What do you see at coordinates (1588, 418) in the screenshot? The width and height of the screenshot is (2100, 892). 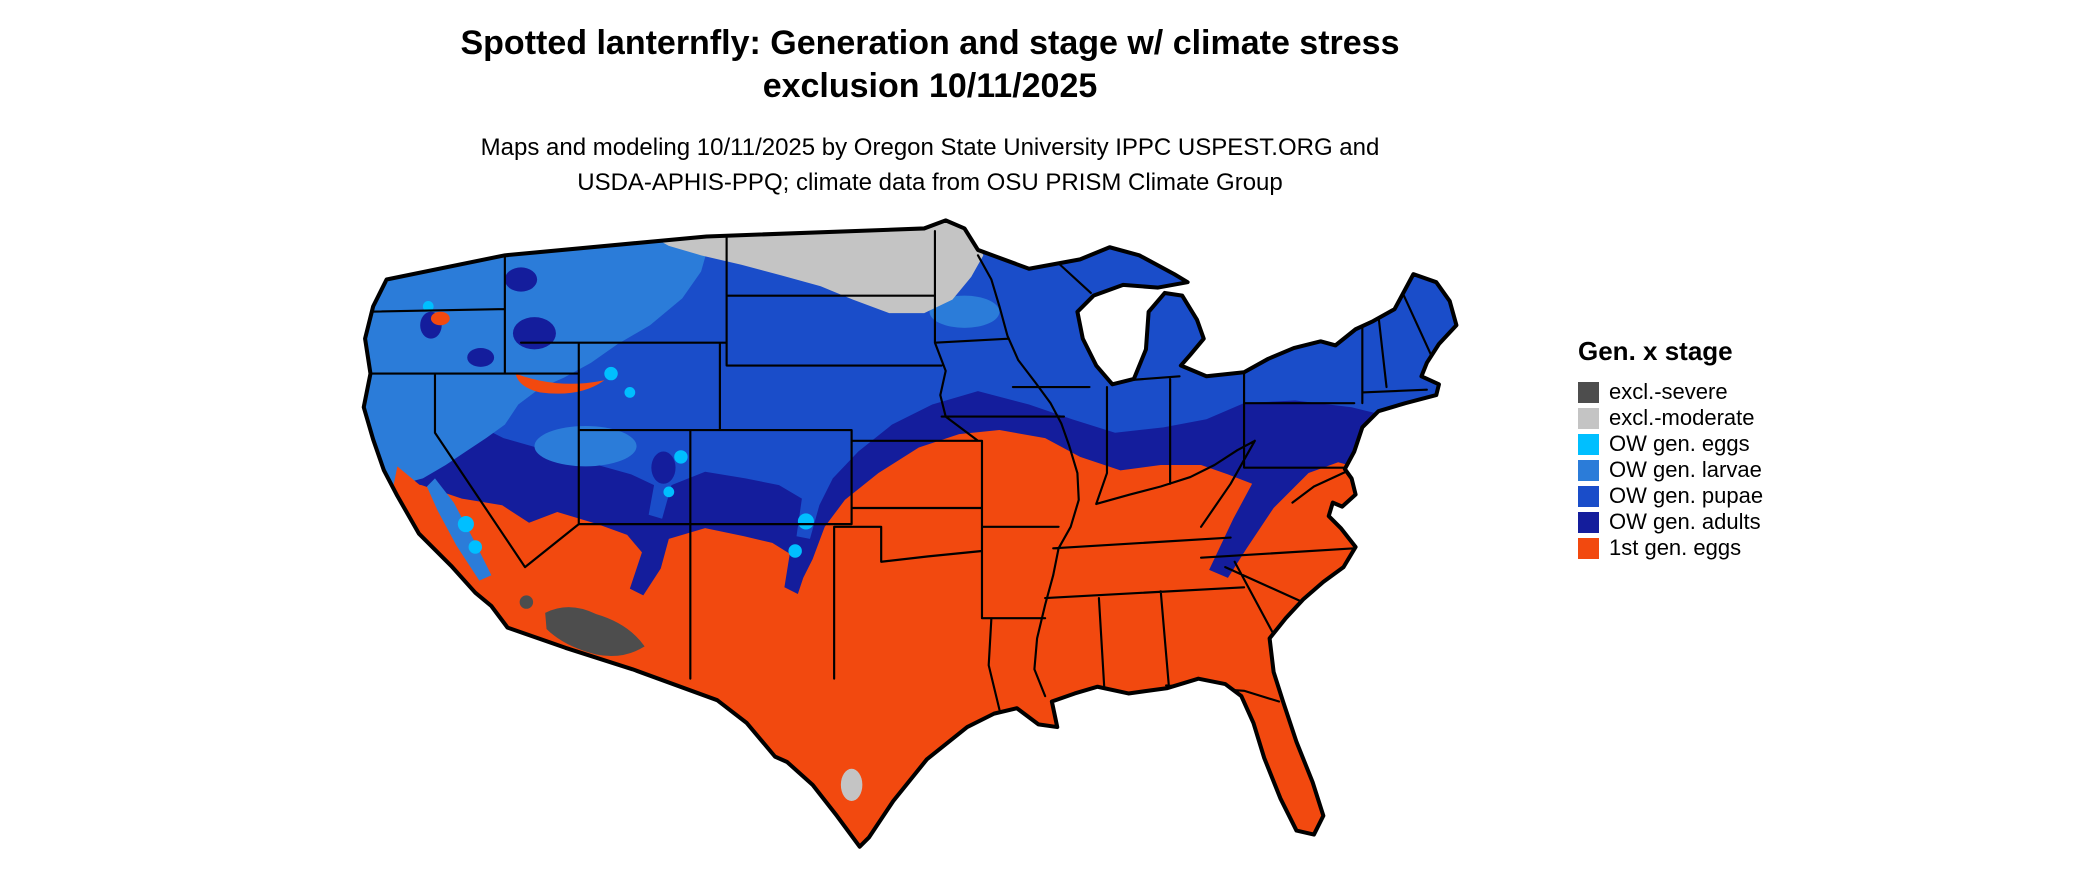 I see `legend-swatch-excl-moderate` at bounding box center [1588, 418].